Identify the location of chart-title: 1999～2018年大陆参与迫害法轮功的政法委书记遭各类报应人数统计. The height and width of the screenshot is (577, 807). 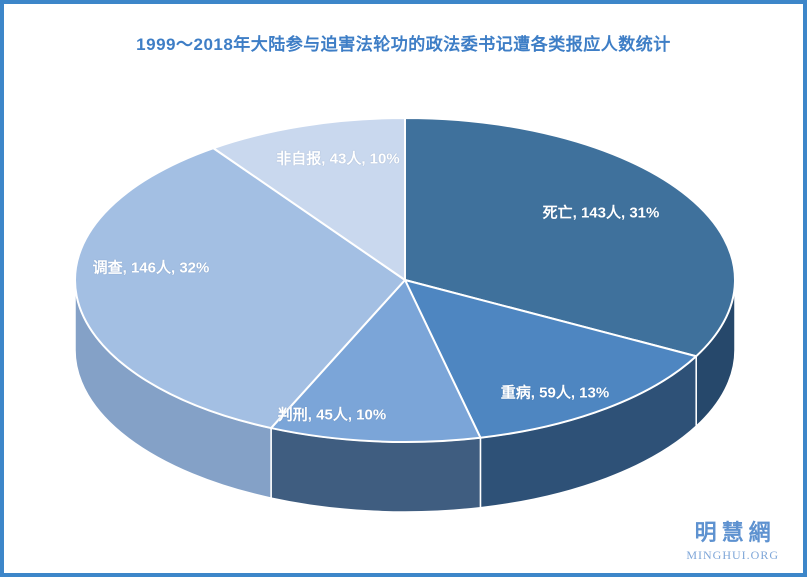
(403, 44).